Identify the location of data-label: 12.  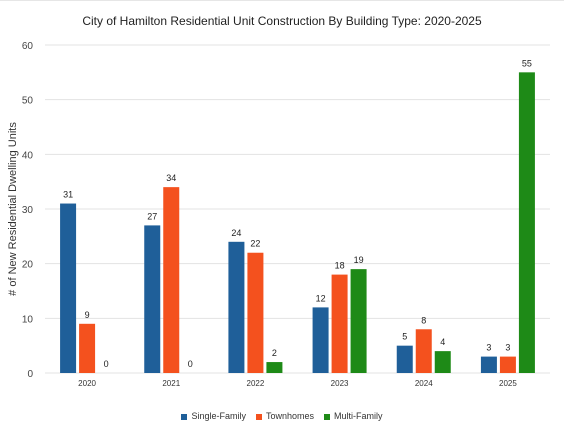
(321, 298).